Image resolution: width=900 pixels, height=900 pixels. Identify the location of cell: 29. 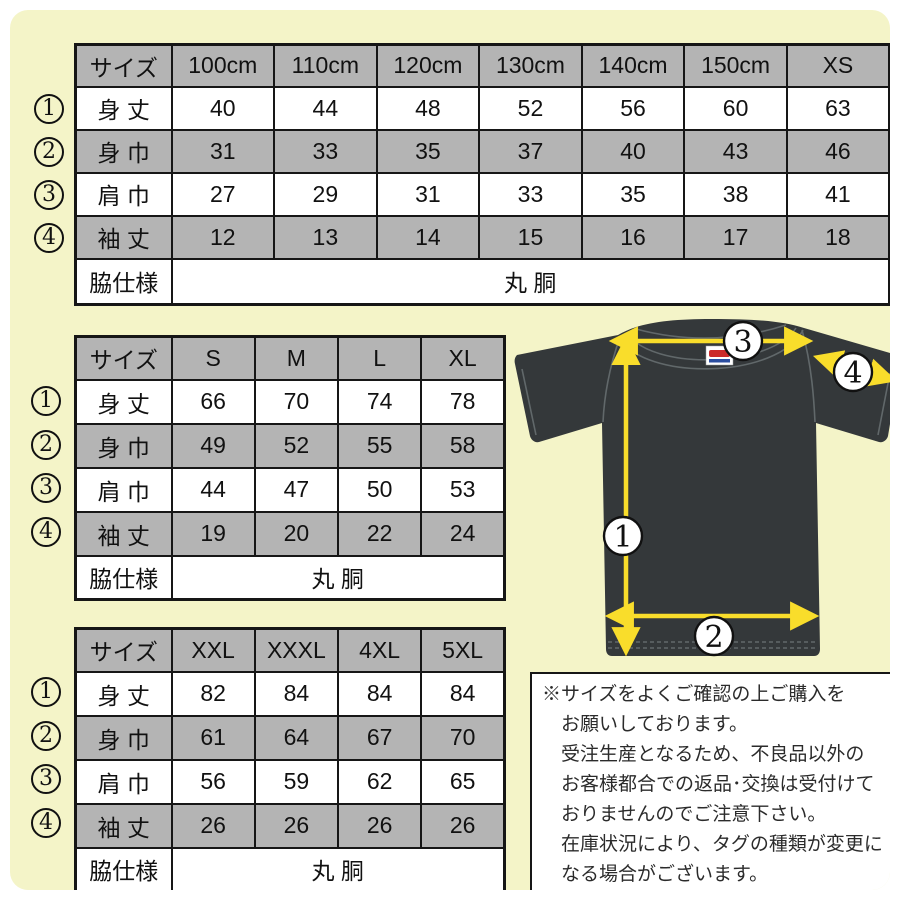
(325, 194).